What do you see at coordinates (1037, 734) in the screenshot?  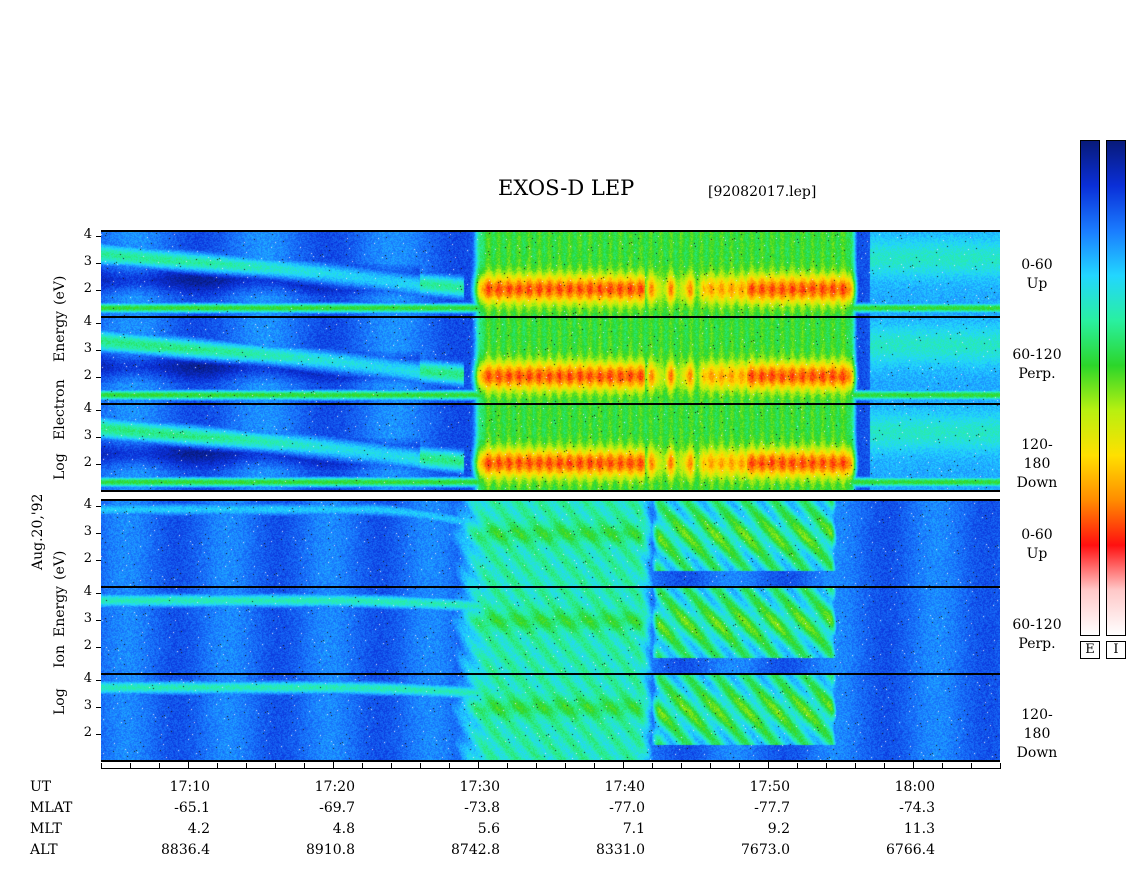 I see `ion-down-label: 120-180 Down` at bounding box center [1037, 734].